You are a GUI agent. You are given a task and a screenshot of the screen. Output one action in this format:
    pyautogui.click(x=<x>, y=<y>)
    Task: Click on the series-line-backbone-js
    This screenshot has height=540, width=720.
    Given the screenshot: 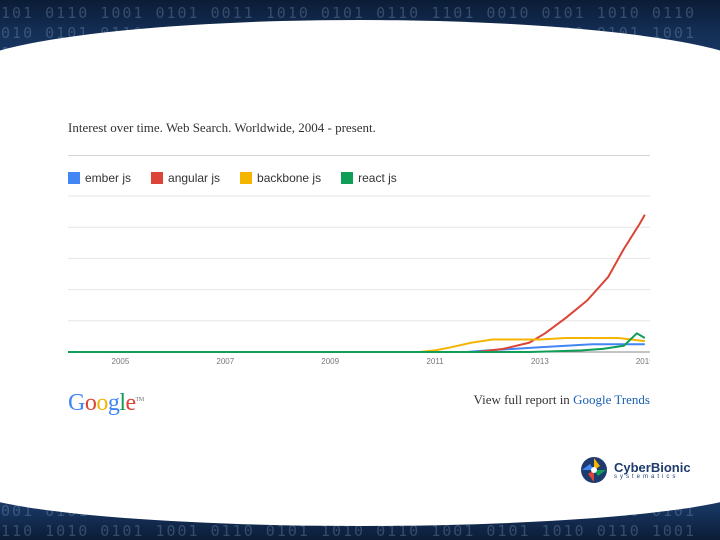 What is the action you would take?
    pyautogui.click(x=356, y=345)
    